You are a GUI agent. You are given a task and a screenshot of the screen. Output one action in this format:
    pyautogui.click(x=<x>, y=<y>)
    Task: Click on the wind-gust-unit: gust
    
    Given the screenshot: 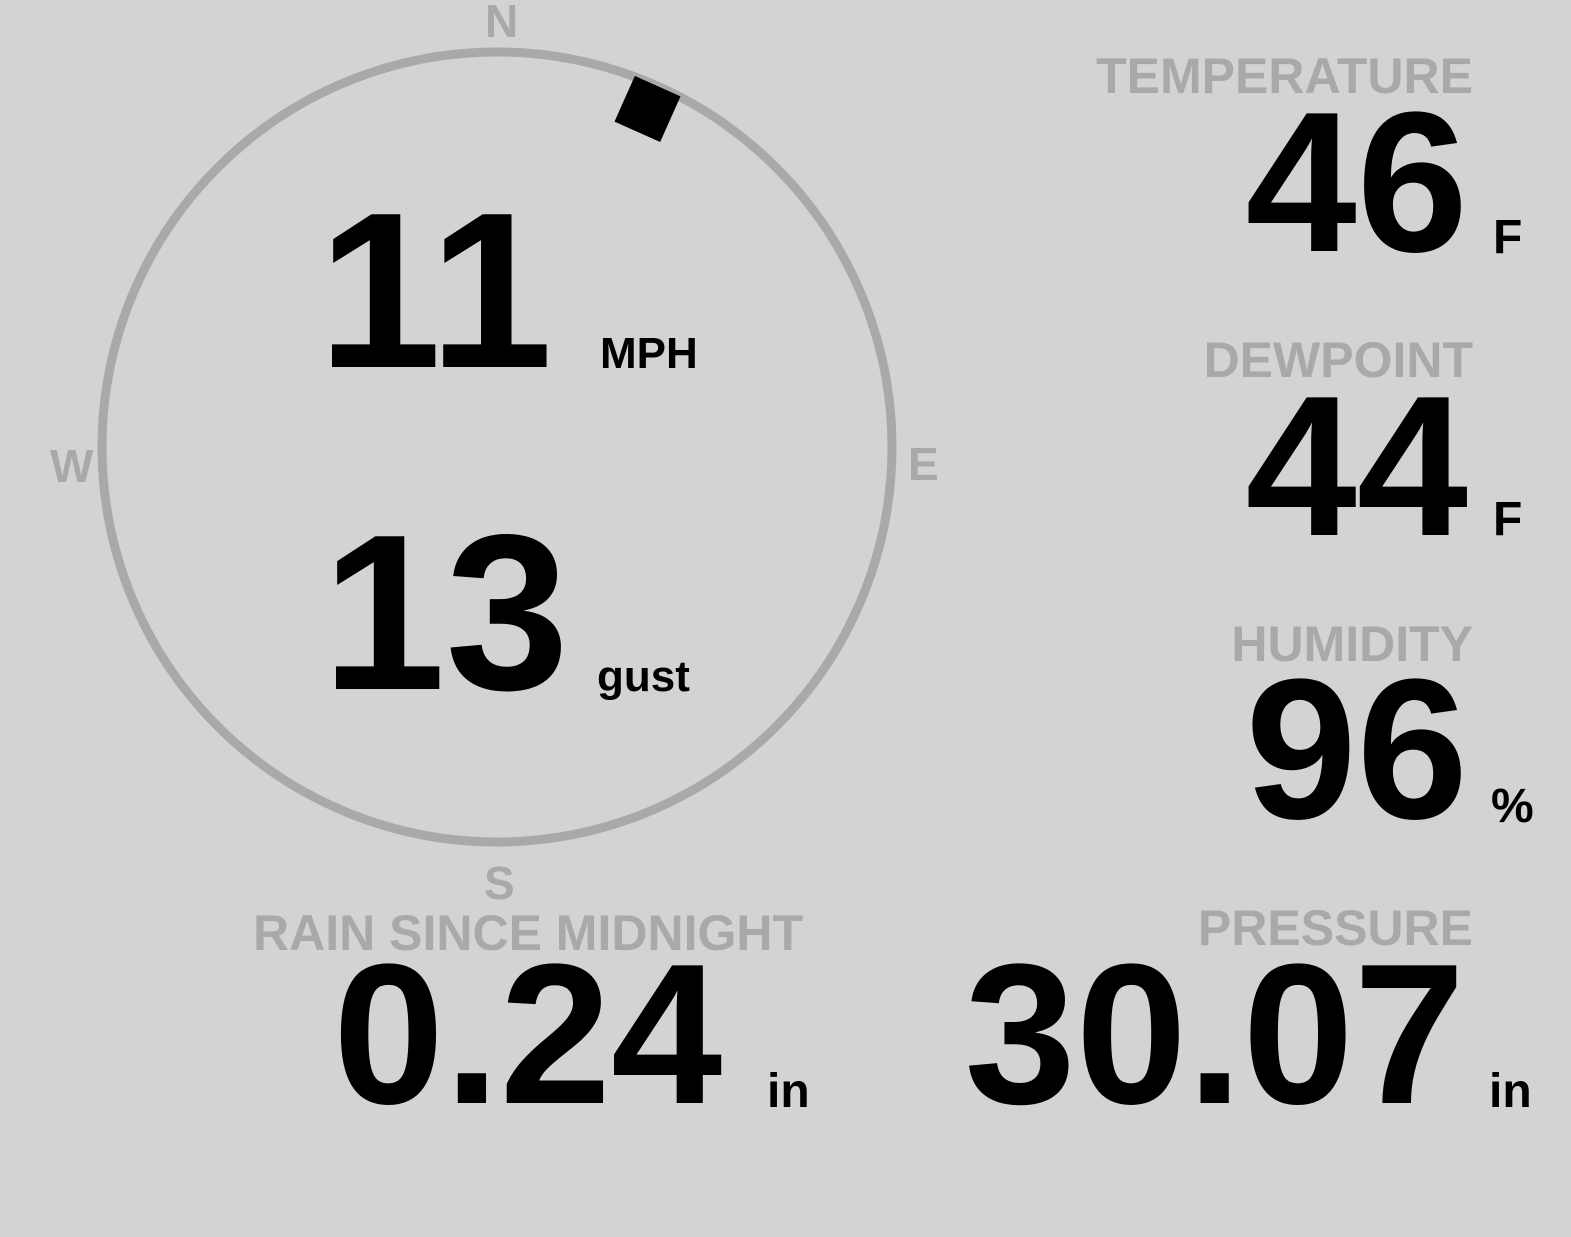 What is the action you would take?
    pyautogui.click(x=643, y=676)
    